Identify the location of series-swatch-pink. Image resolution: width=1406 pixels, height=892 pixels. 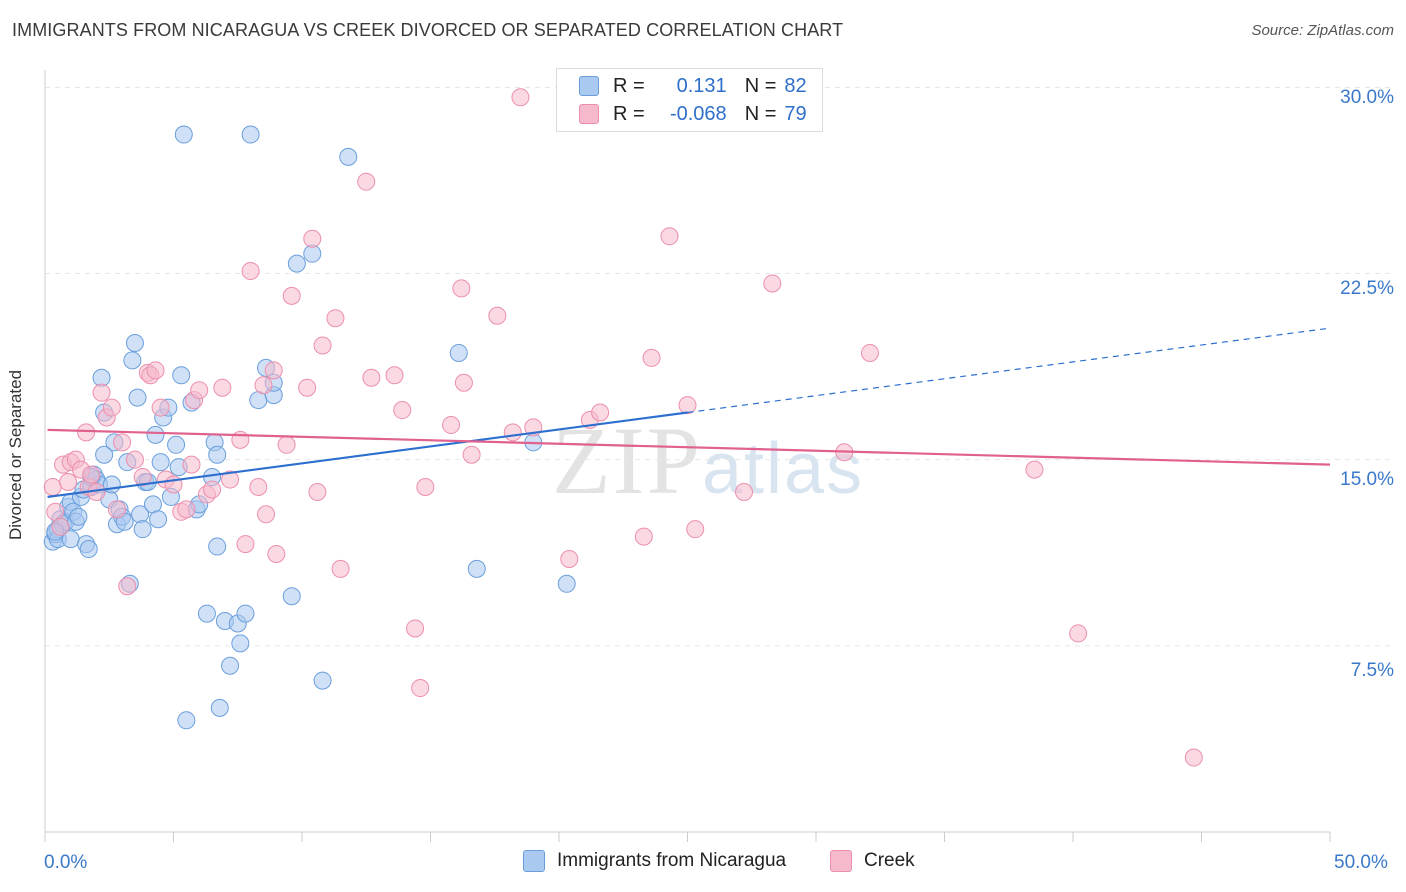
(841, 861).